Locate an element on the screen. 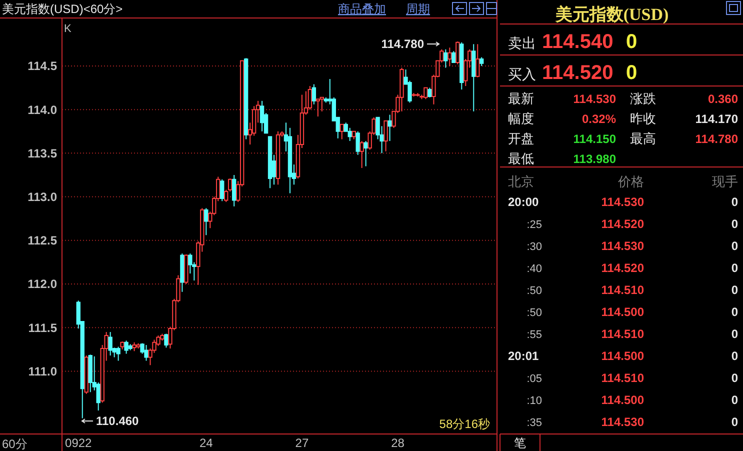  text: 周期 is located at coordinates (418, 9).